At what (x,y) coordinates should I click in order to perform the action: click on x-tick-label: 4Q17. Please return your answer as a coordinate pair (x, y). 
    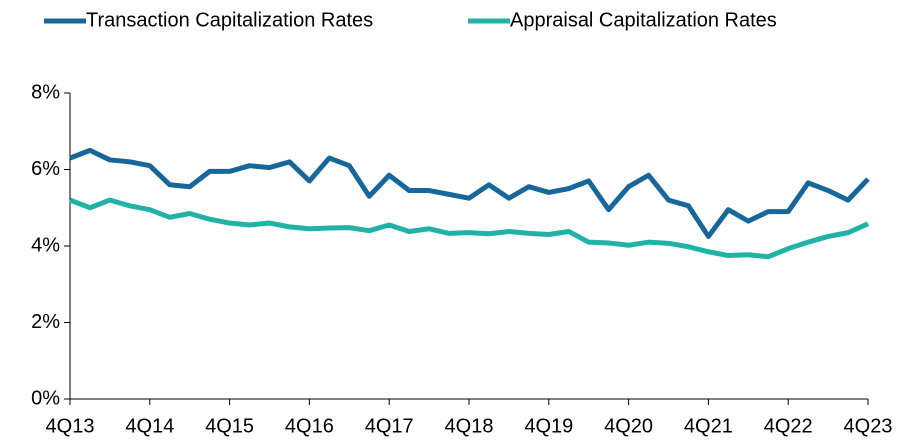
    Looking at the image, I should click on (389, 426).